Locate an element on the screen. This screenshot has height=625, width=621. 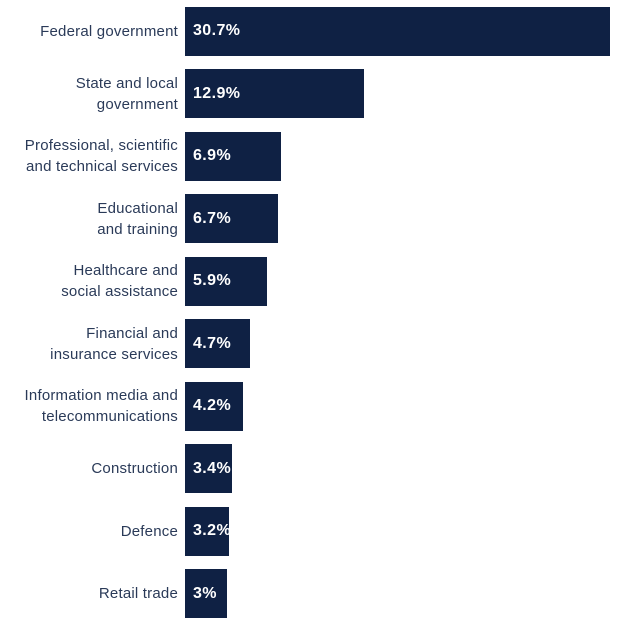
value-label: 3.2% is located at coordinates (212, 531).